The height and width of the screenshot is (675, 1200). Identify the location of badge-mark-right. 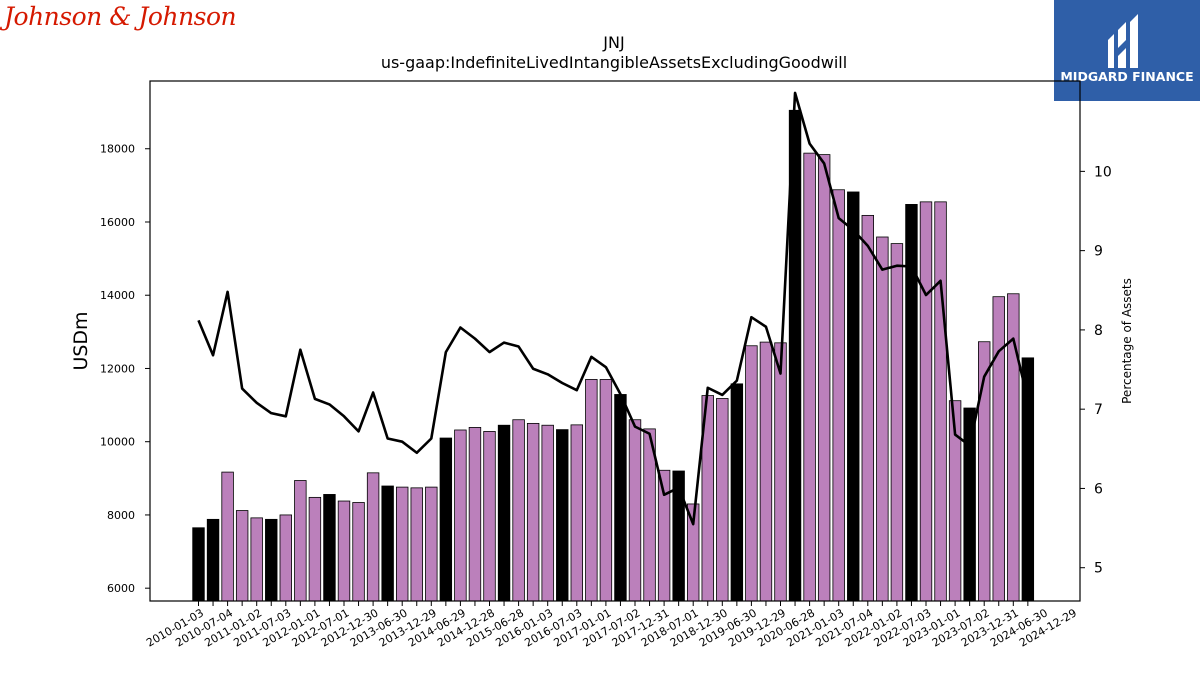
(1134, 41).